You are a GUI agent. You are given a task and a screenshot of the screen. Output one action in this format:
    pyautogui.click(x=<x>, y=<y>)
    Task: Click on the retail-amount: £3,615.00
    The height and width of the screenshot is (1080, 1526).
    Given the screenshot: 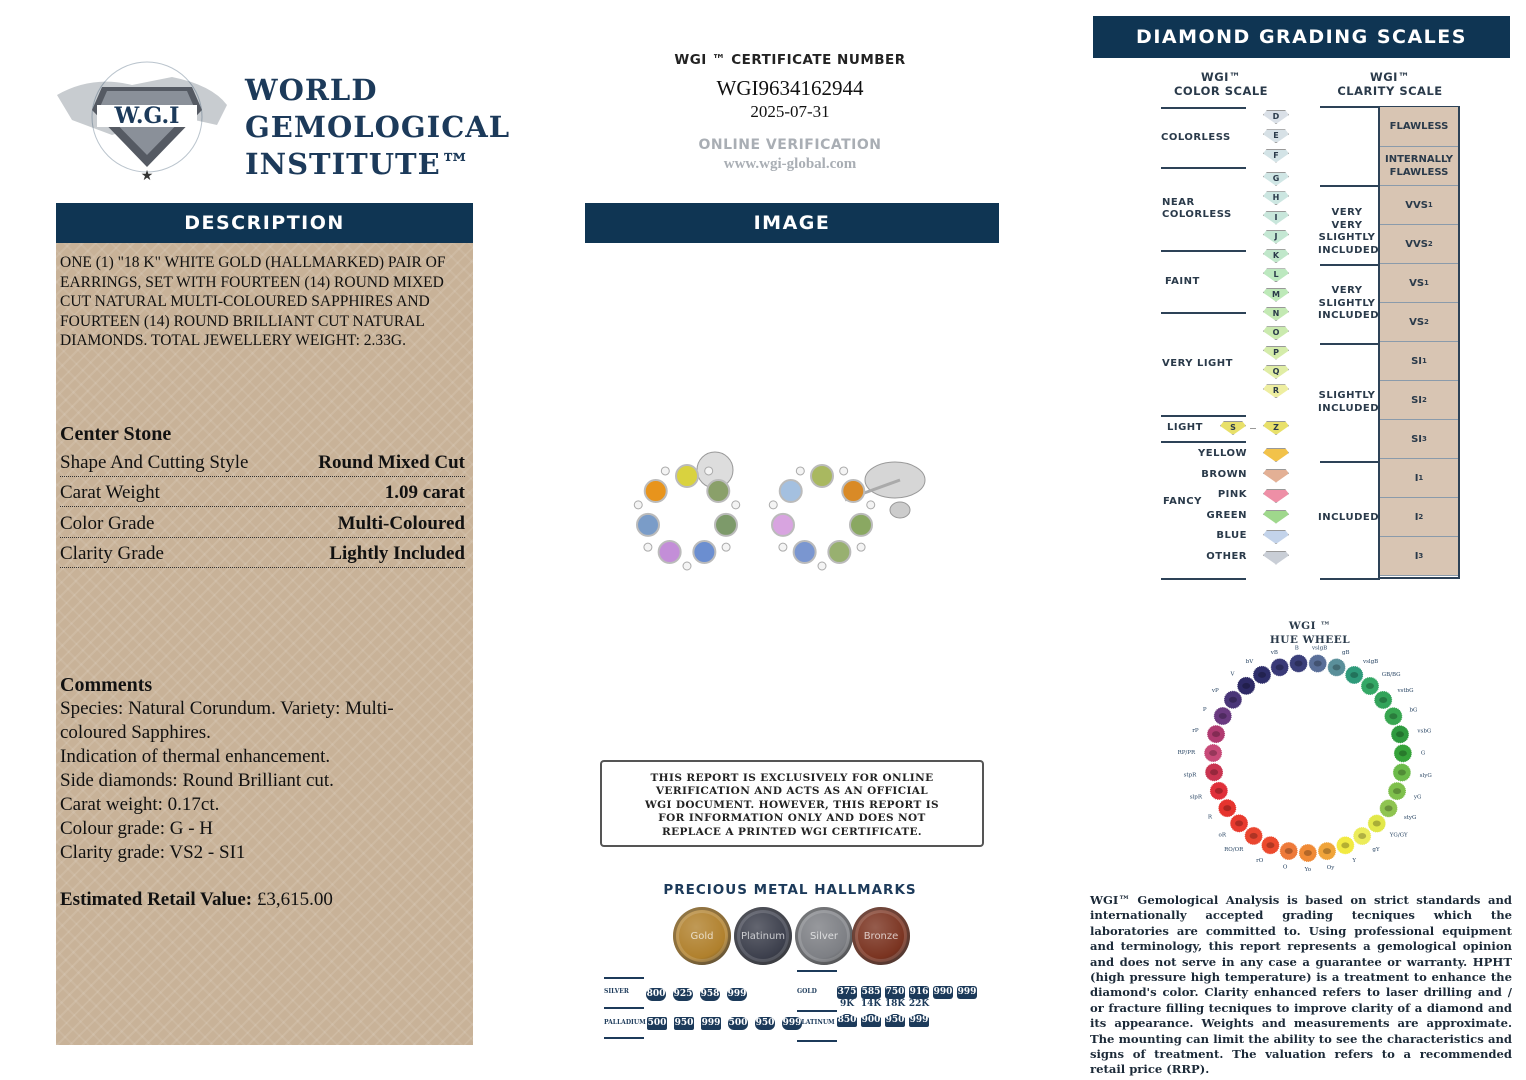 What is the action you would take?
    pyautogui.click(x=294, y=899)
    